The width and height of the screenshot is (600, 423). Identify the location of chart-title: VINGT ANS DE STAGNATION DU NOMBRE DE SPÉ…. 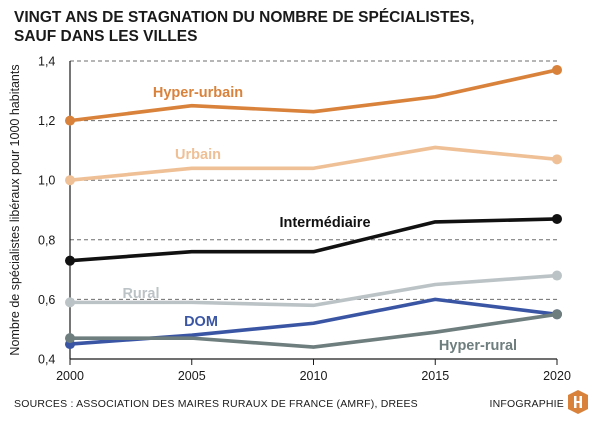
(294, 27).